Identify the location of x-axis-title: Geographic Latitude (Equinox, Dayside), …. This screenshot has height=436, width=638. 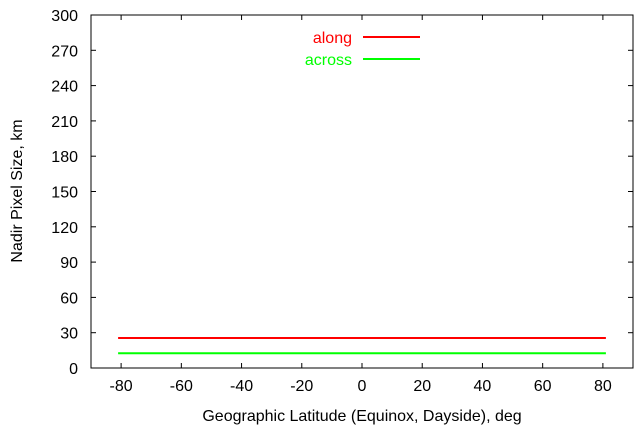
(361, 416).